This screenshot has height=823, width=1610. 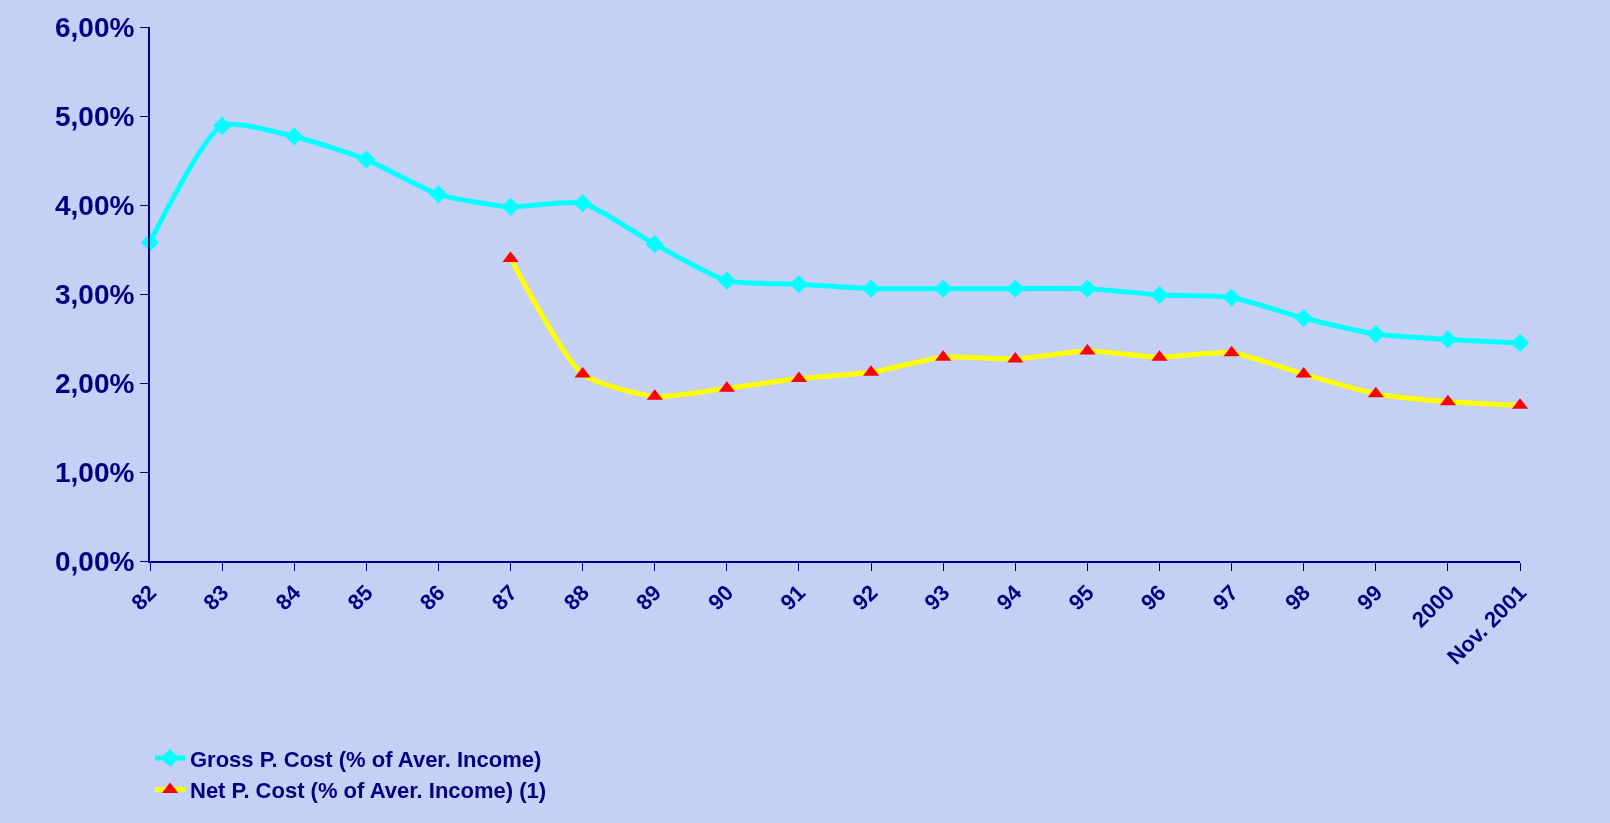 I want to click on y-tick-label: 0,00%, so click(x=94, y=561).